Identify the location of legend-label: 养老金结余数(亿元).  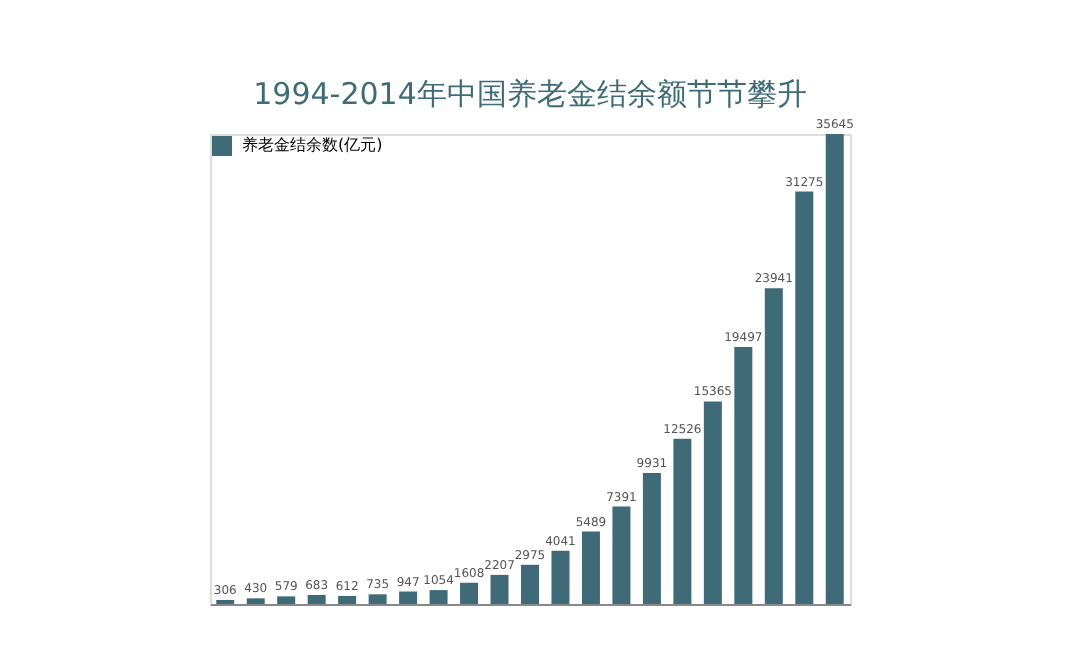
(312, 145).